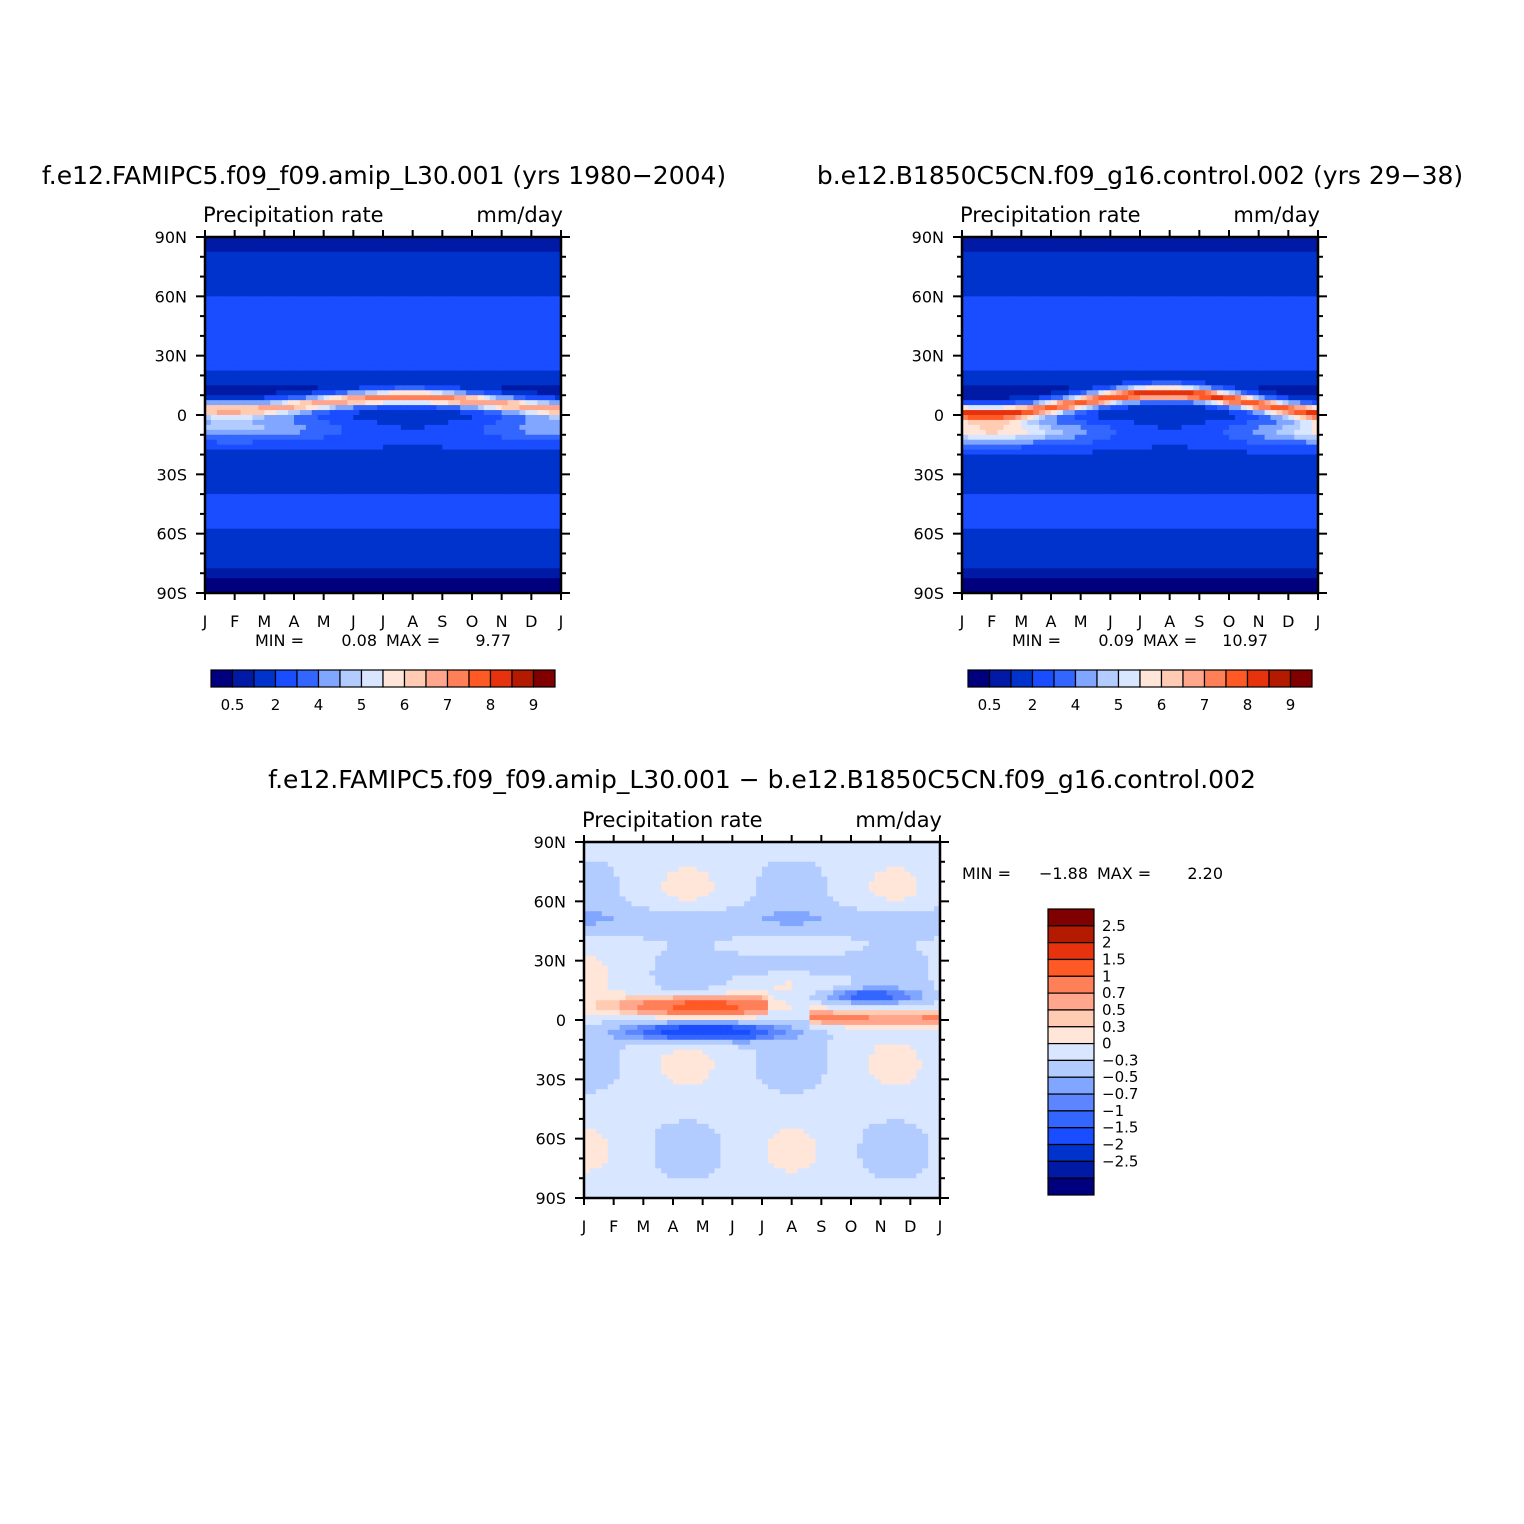  I want to click on colorbar-label: 6, so click(405, 705).